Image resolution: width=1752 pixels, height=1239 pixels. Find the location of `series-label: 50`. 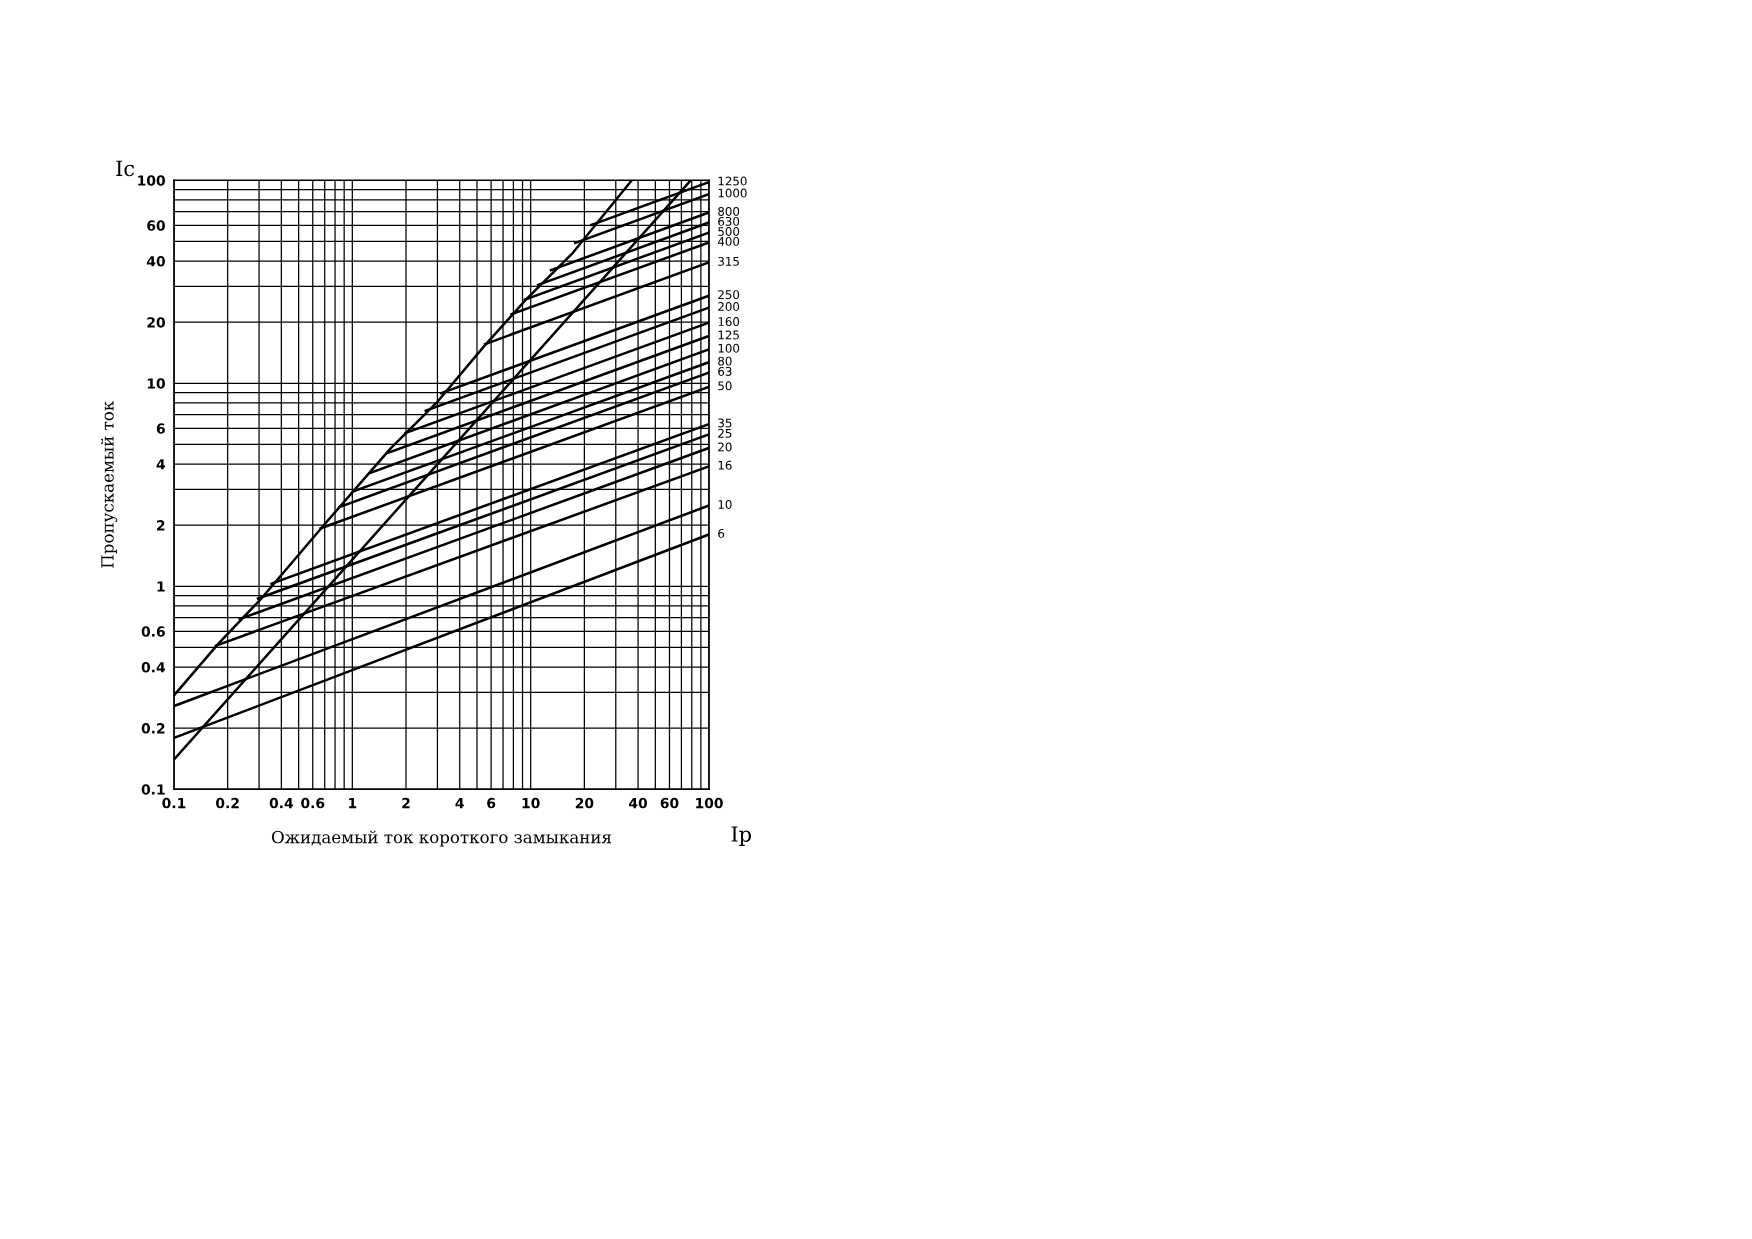

series-label: 50 is located at coordinates (725, 386).